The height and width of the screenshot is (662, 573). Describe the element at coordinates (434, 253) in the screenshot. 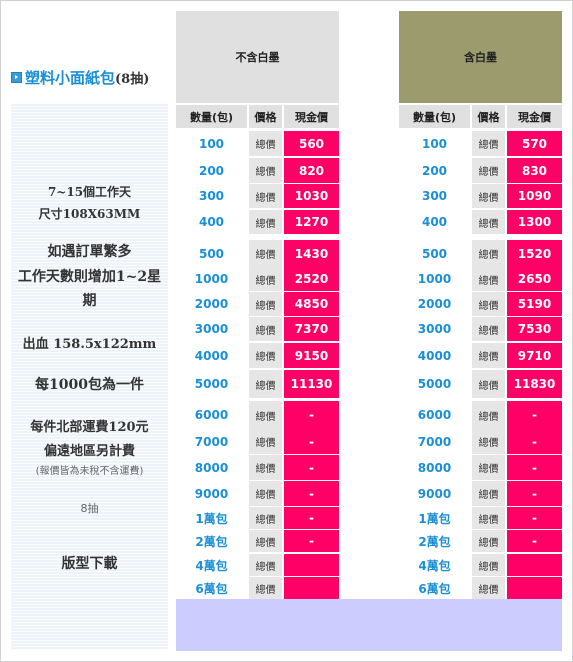

I see `row-quantity: 500` at that location.